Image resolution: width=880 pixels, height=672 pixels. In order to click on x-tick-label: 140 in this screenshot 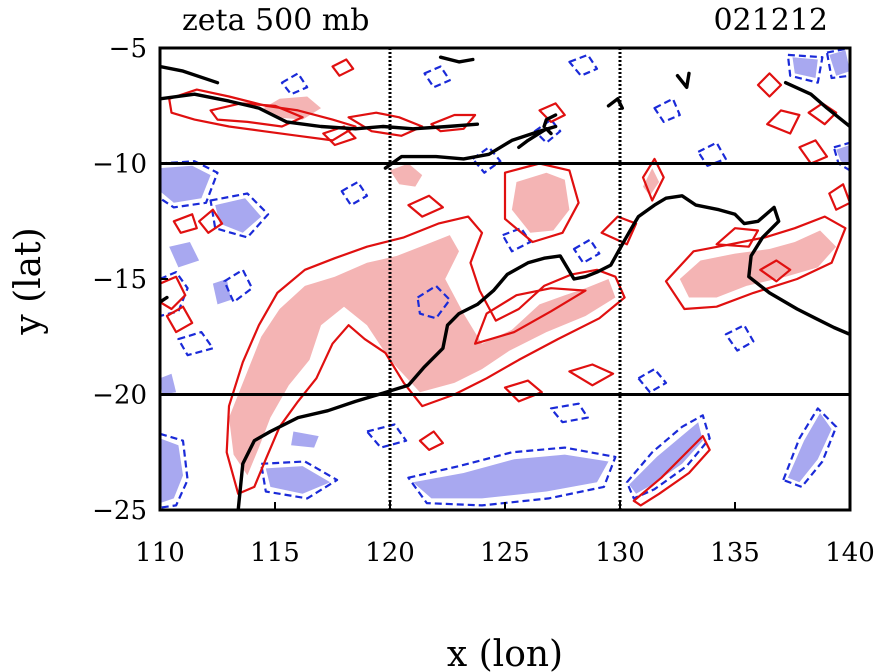, I will do `click(850, 553)`.